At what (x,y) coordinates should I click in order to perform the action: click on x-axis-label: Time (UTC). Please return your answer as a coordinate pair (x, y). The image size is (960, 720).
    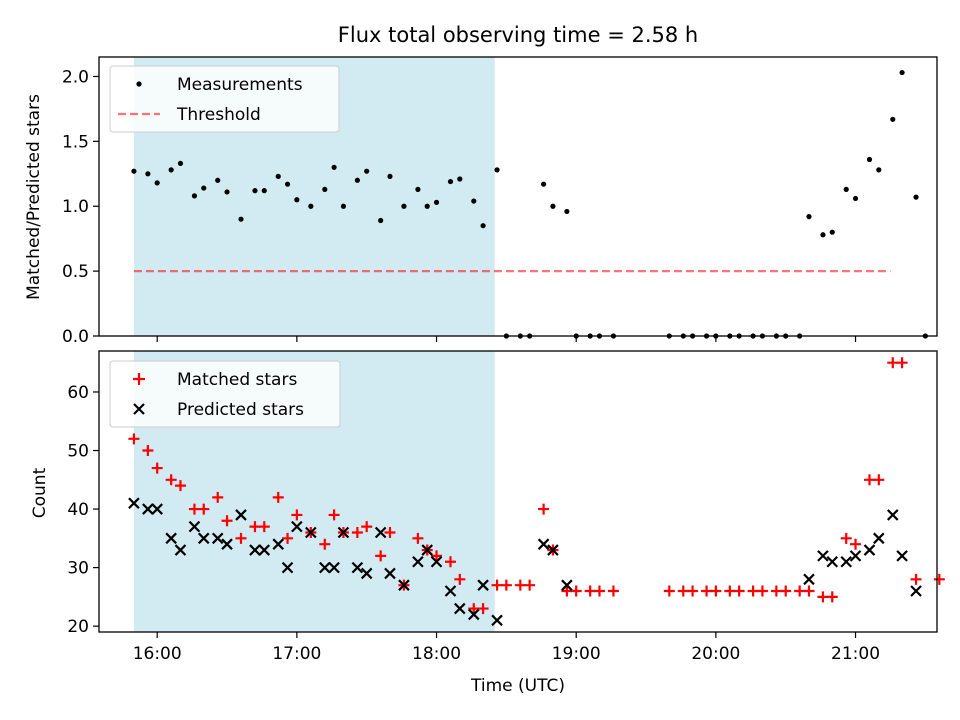
    Looking at the image, I should click on (517, 686).